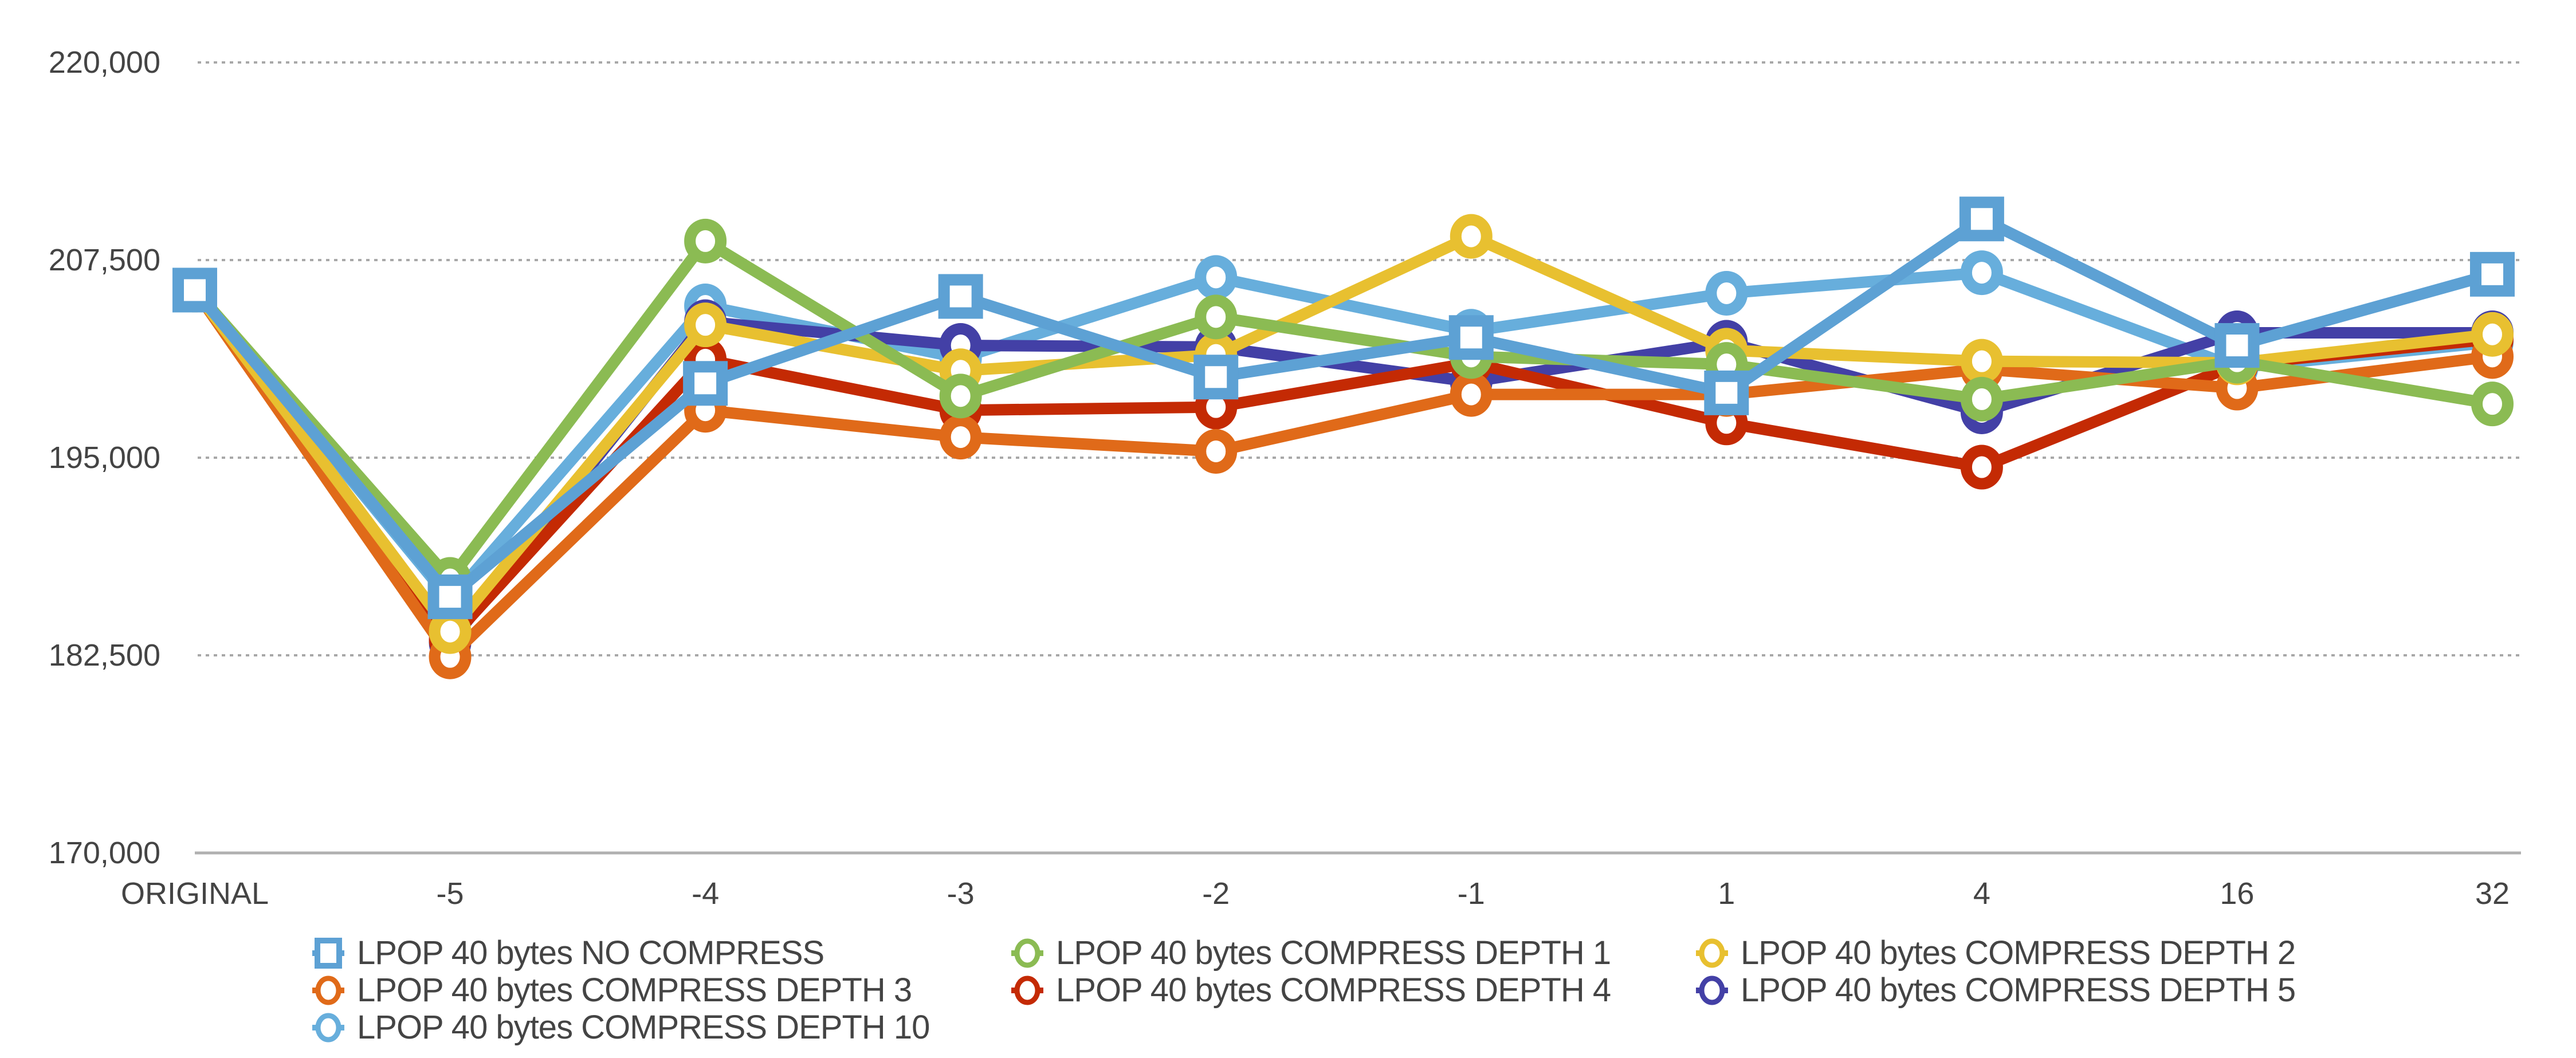 This screenshot has width=2576, height=1058. I want to click on legend-label: LPOP 40 bytes COMPRESS DEPTH 3, so click(635, 990).